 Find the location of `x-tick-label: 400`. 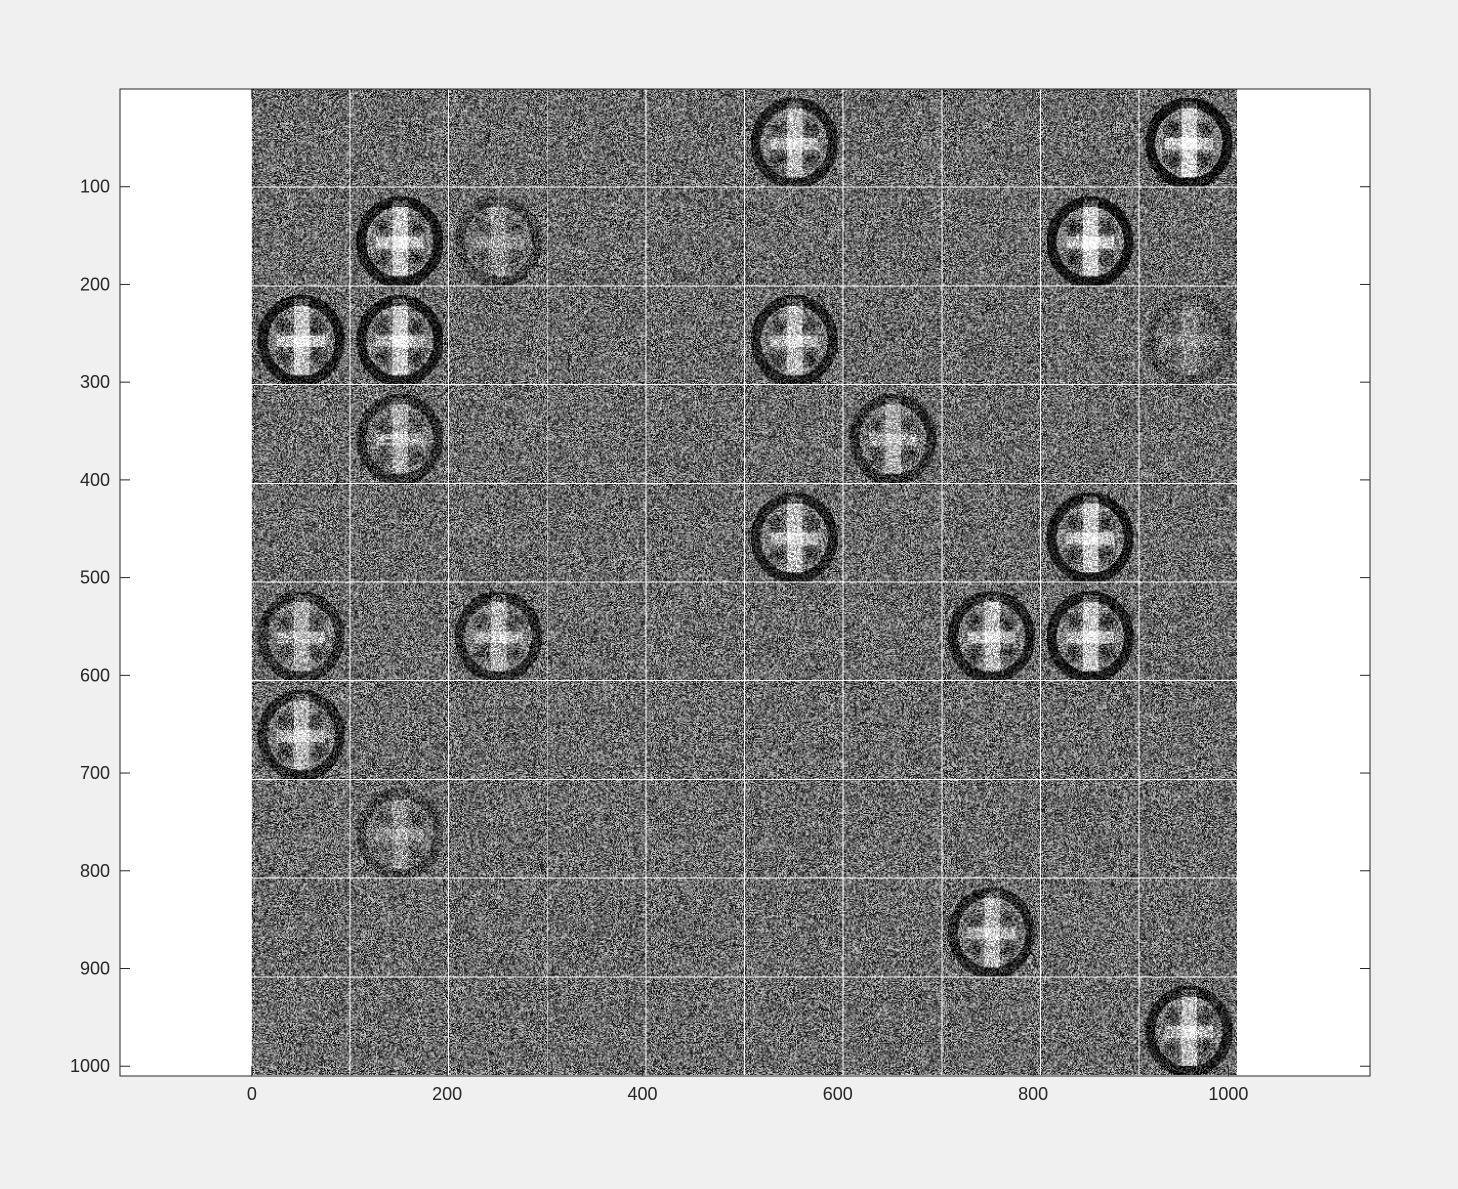

x-tick-label: 400 is located at coordinates (642, 1094).